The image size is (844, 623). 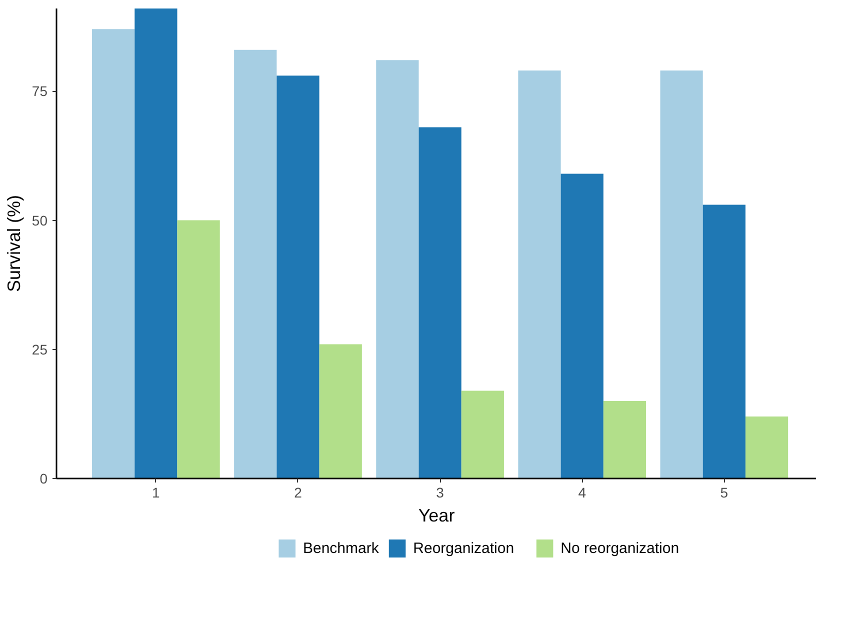 What do you see at coordinates (40, 91) in the screenshot?
I see `y-tick-label: 75` at bounding box center [40, 91].